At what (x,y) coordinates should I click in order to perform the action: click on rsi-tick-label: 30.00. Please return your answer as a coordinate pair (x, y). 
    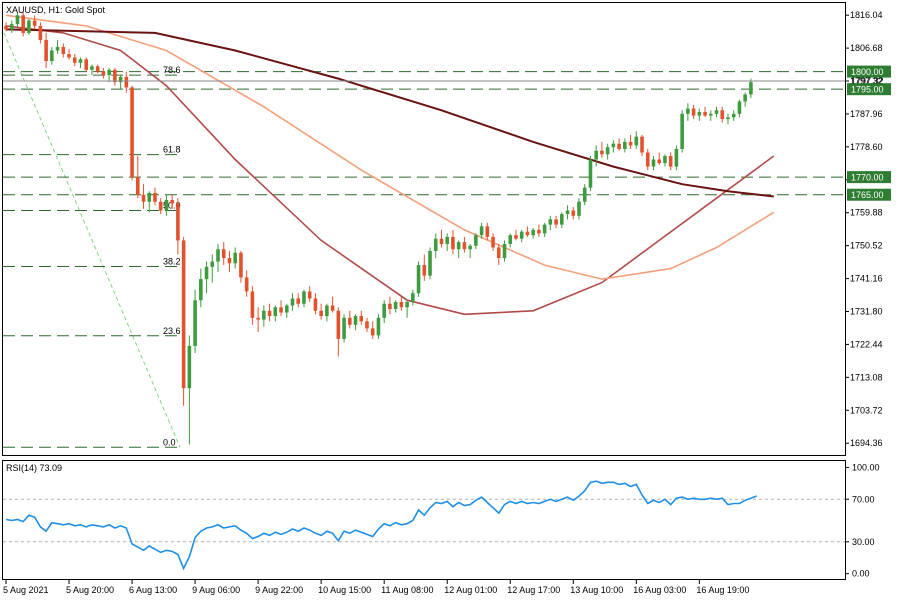
    Looking at the image, I should click on (863, 542).